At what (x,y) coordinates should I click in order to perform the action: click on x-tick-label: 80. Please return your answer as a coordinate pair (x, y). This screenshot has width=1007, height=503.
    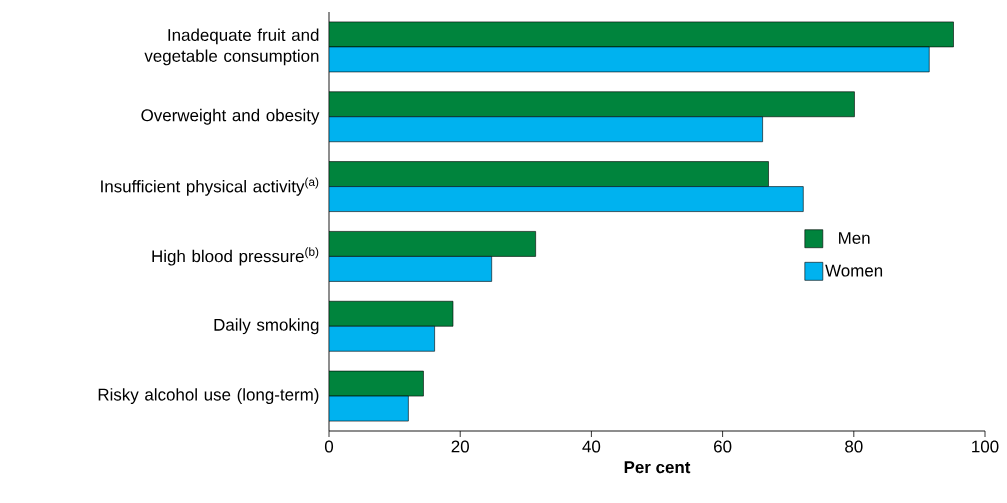
    Looking at the image, I should click on (854, 446).